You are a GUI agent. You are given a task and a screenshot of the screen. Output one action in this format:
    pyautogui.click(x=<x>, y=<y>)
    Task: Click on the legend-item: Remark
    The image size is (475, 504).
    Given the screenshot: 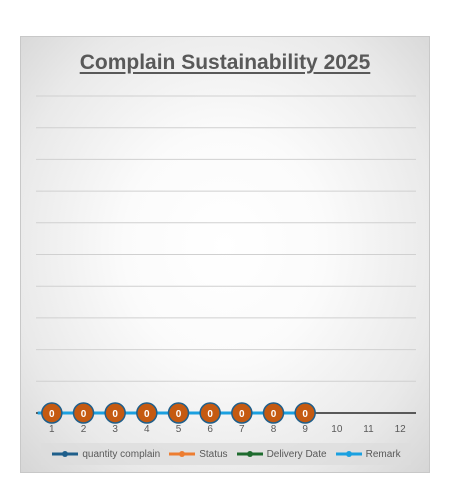 What is the action you would take?
    pyautogui.click(x=368, y=454)
    